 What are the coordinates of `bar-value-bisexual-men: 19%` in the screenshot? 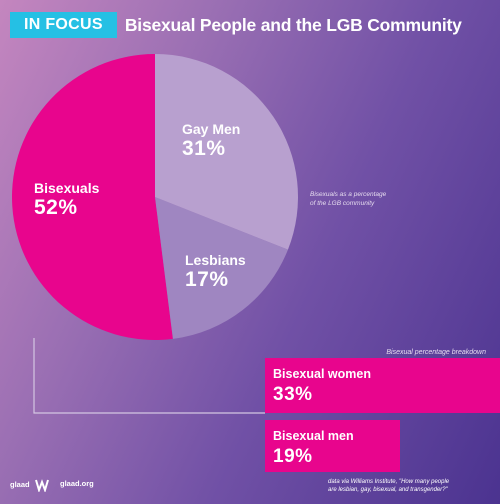 It's located at (293, 456).